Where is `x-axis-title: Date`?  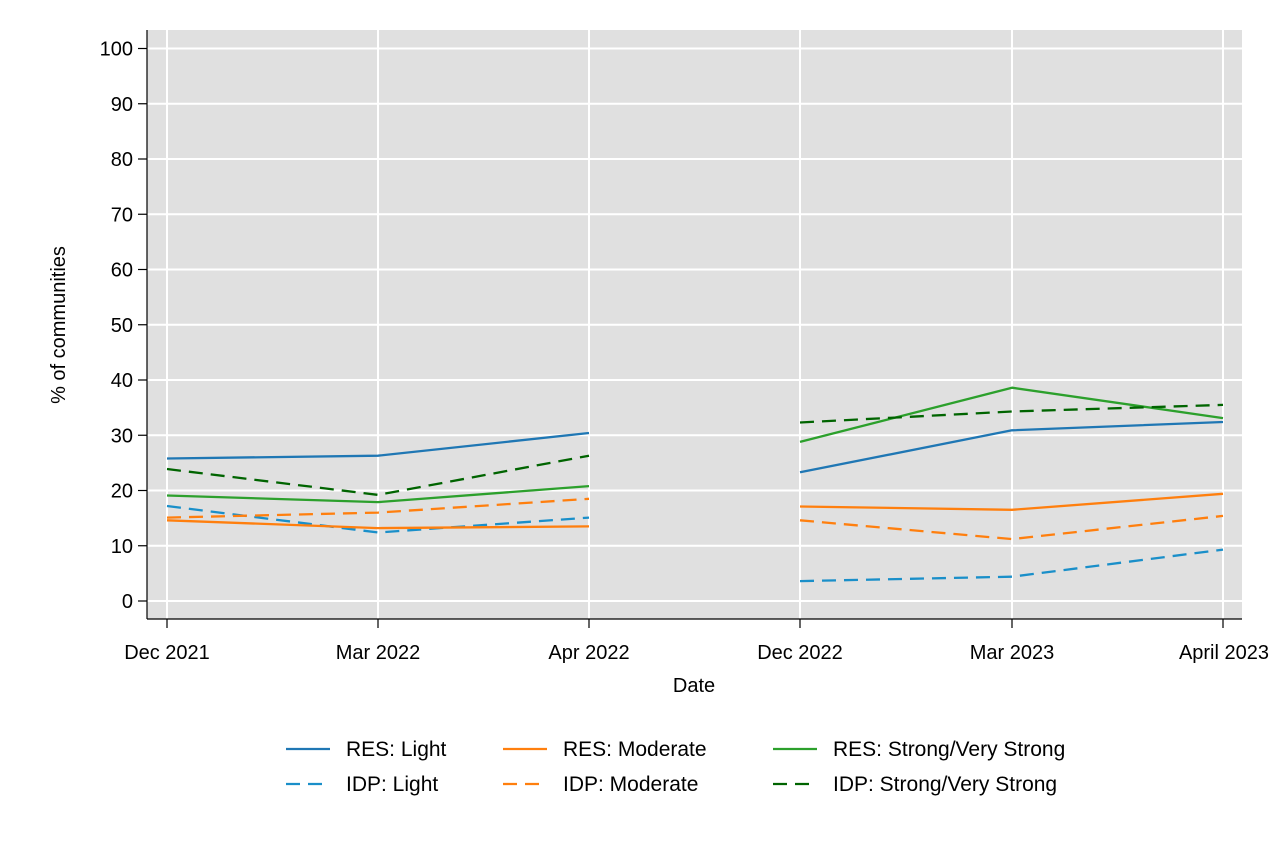
x-axis-title: Date is located at coordinates (694, 686).